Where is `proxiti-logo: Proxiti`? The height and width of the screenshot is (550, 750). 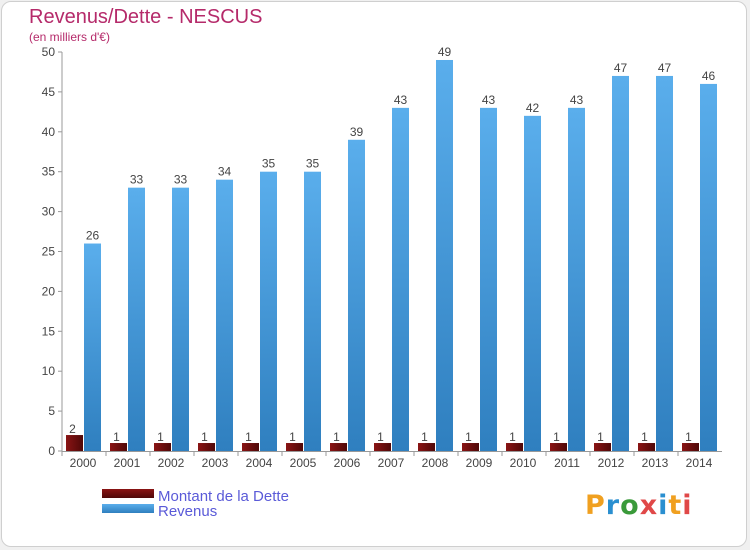 proxiti-logo: Proxiti is located at coordinates (639, 505).